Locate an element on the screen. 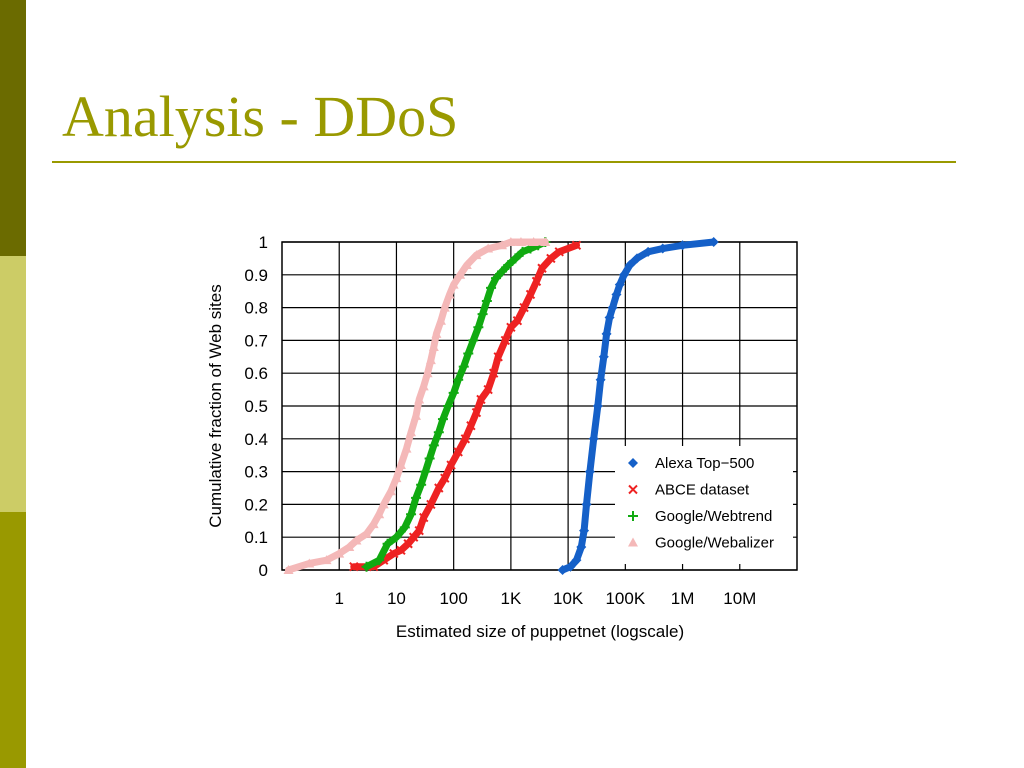 Image resolution: width=1024 pixels, height=768 pixels. y-axis-label: Cumulative fraction of Web sites is located at coordinates (215, 405).